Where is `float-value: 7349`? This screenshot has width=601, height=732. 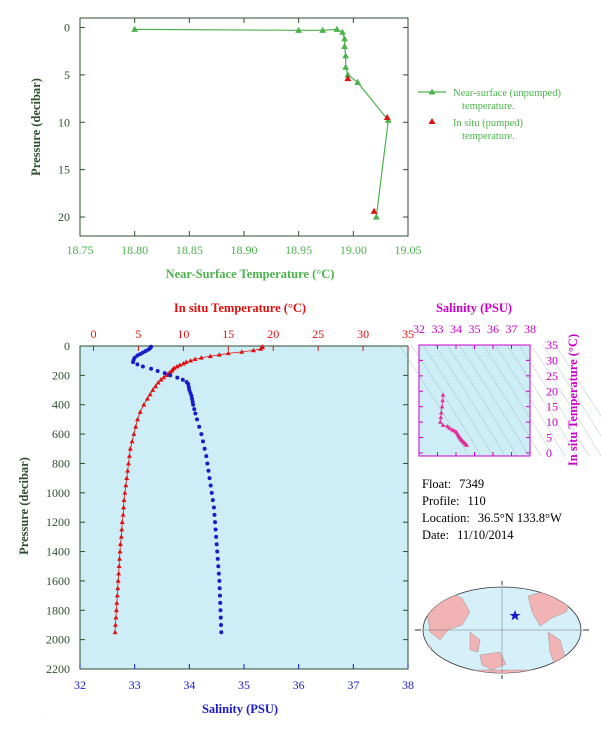
float-value: 7349 is located at coordinates (472, 484).